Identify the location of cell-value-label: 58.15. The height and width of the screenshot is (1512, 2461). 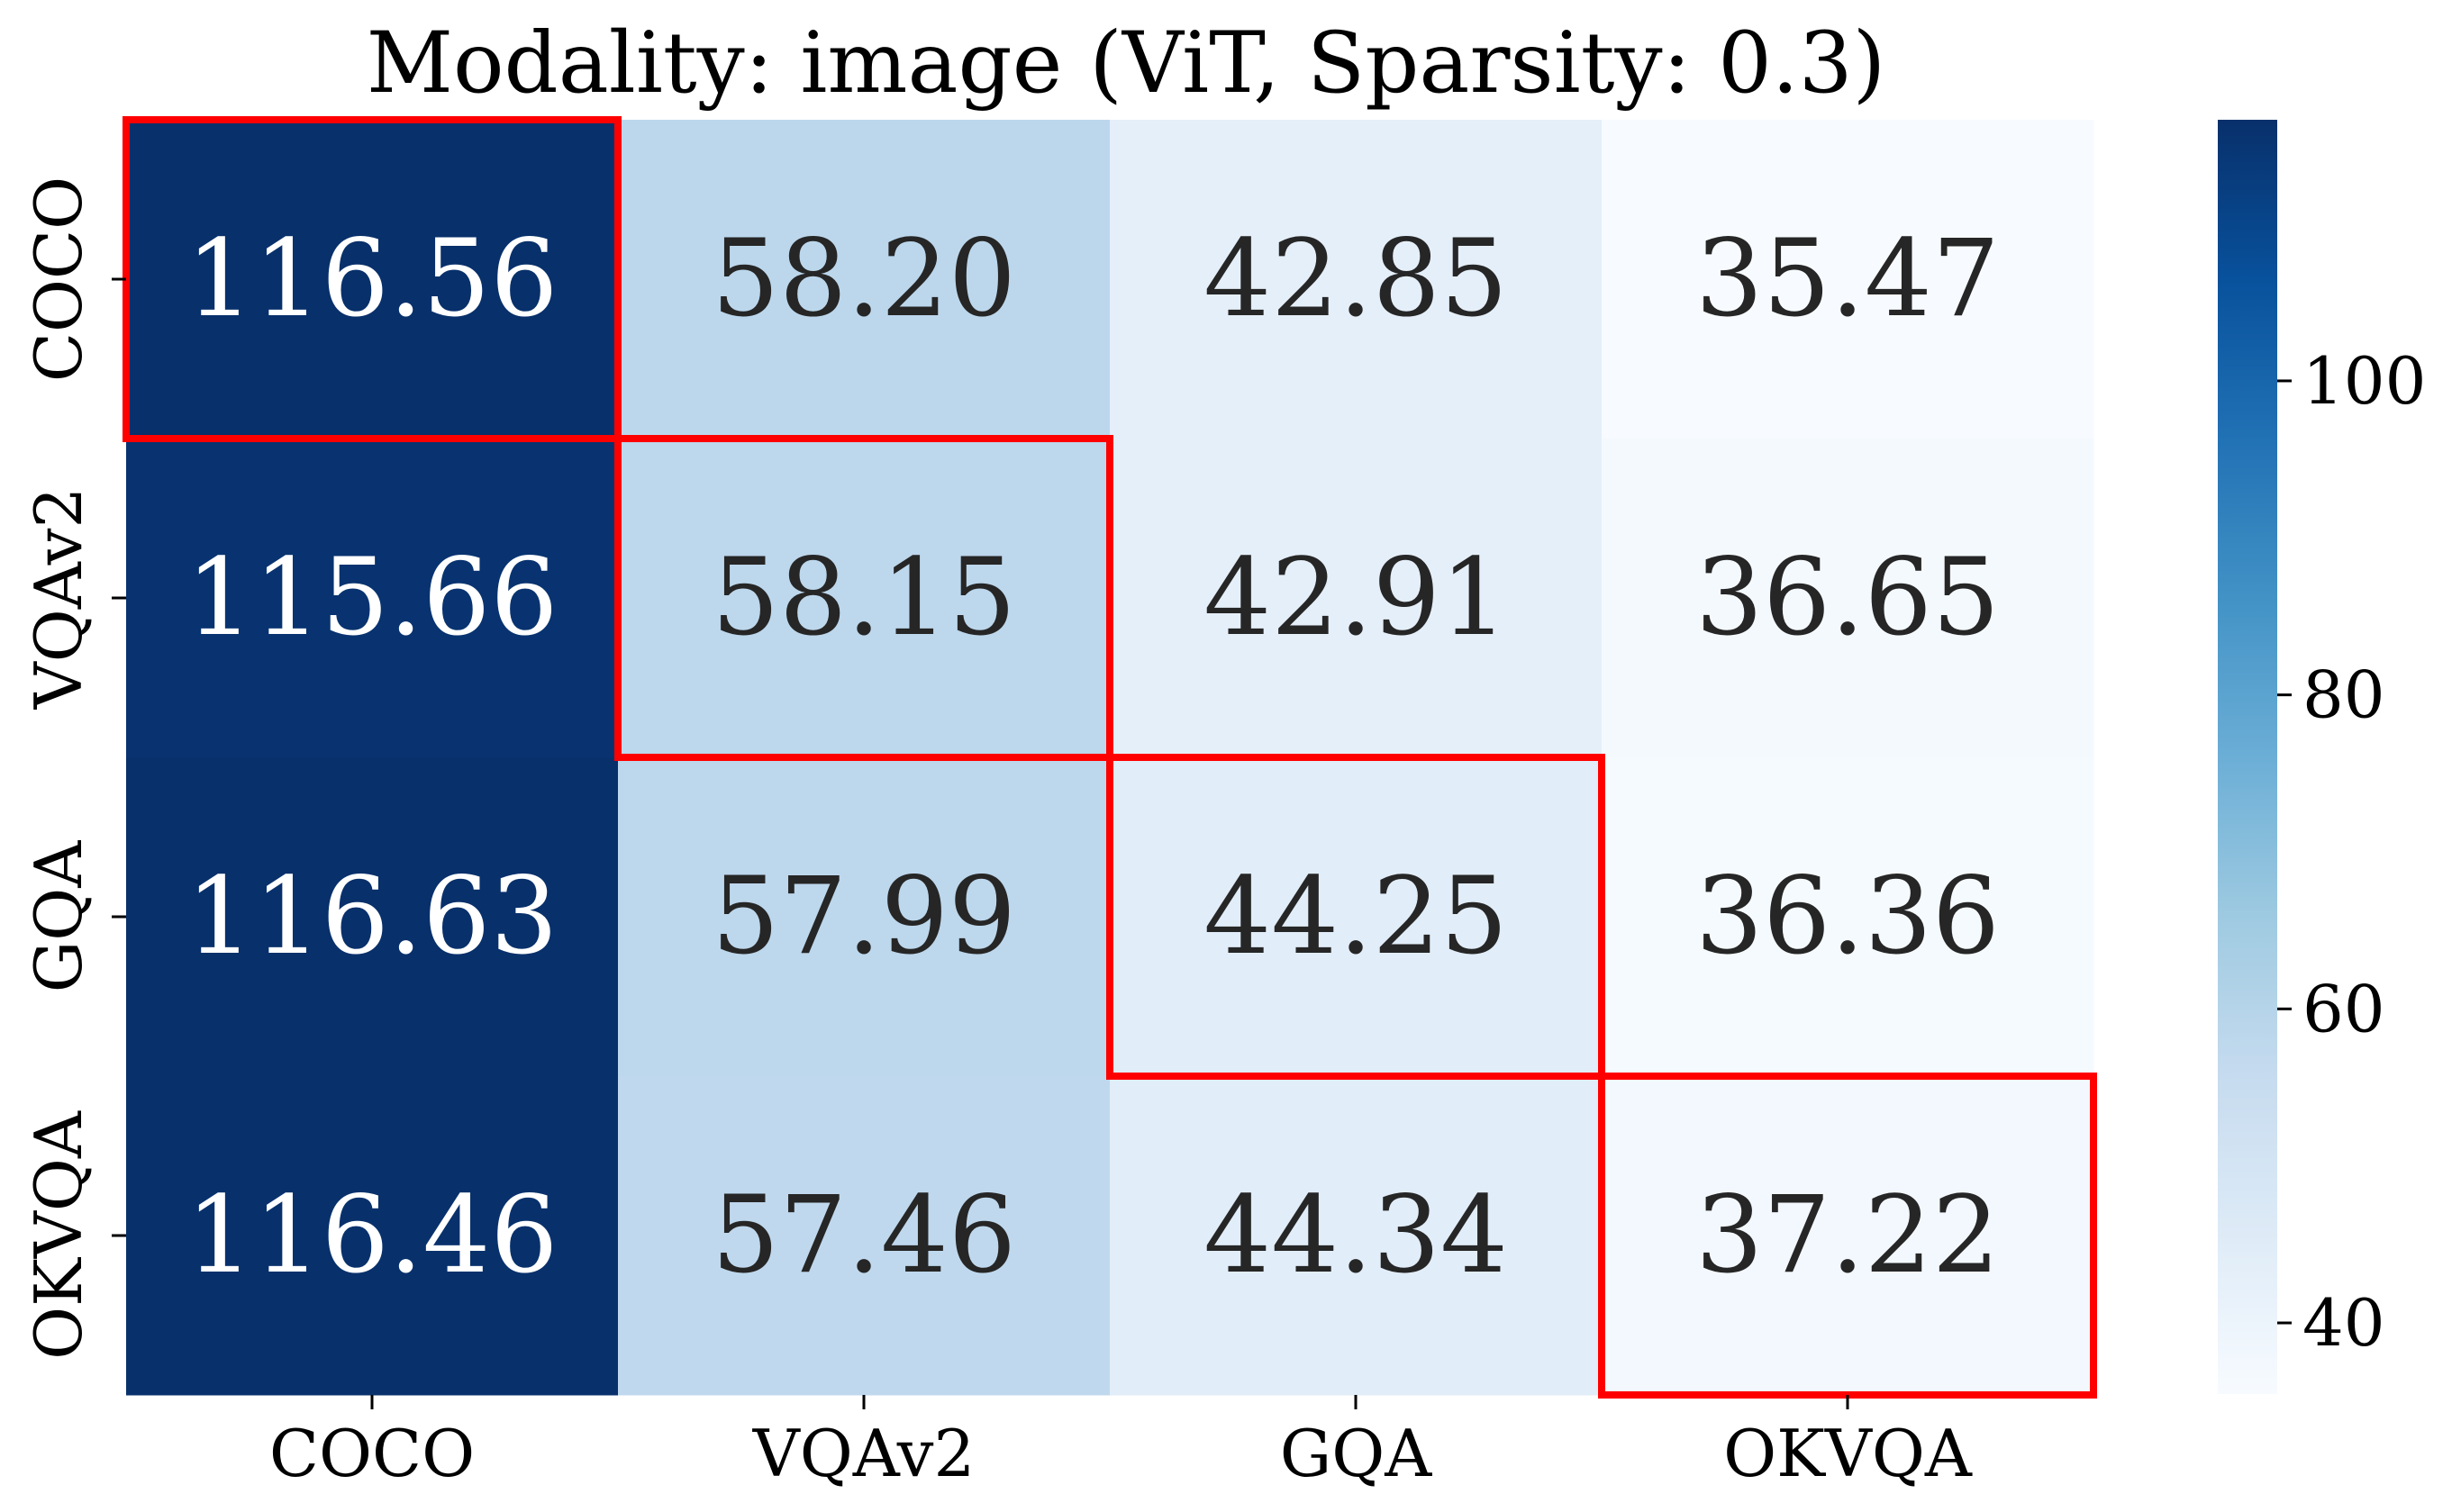
(864, 597).